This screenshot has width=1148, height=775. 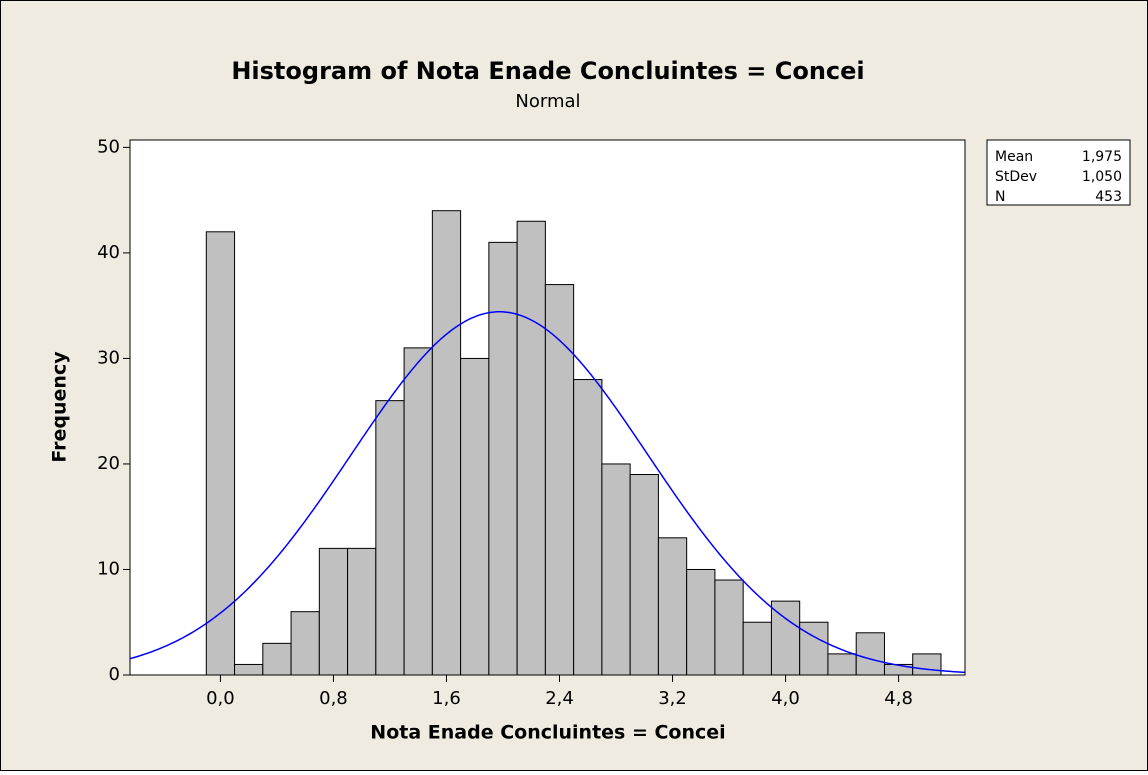 What do you see at coordinates (333, 698) in the screenshot?
I see `x-tick-label: 0,8` at bounding box center [333, 698].